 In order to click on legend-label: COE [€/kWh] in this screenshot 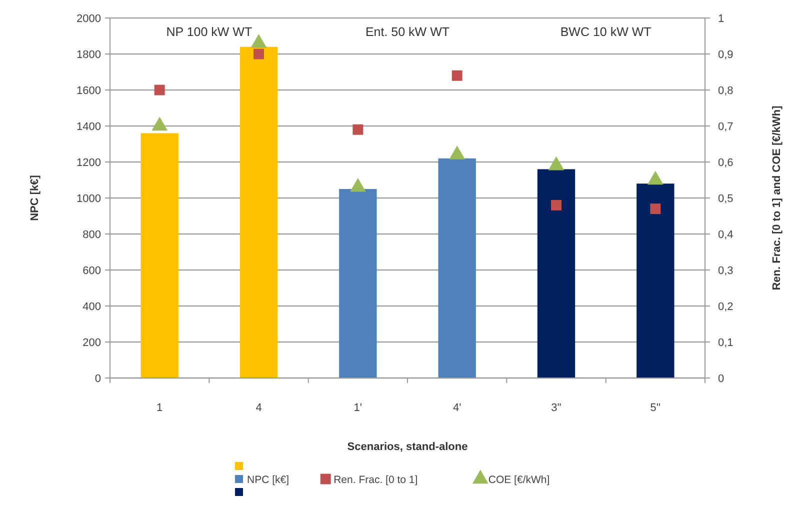, I will do `click(519, 480)`.